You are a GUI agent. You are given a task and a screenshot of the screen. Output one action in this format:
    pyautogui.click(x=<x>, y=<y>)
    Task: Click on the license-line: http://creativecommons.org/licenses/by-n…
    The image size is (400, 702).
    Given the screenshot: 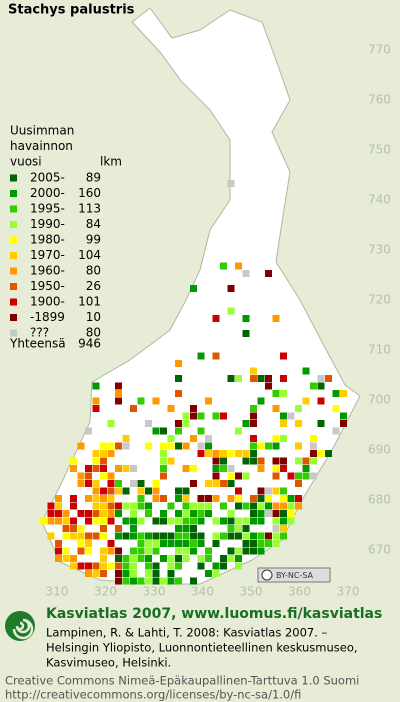 What is the action you would take?
    pyautogui.click(x=153, y=695)
    